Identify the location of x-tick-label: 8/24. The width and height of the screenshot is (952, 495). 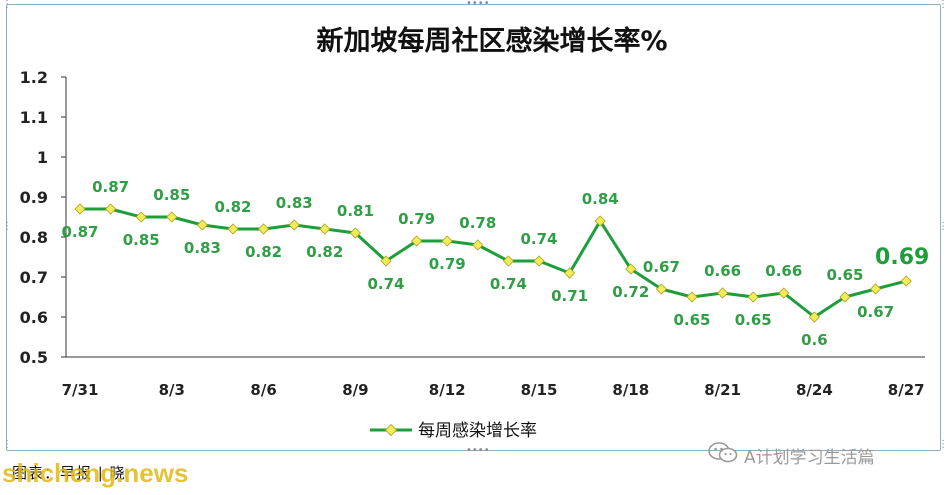
(814, 390).